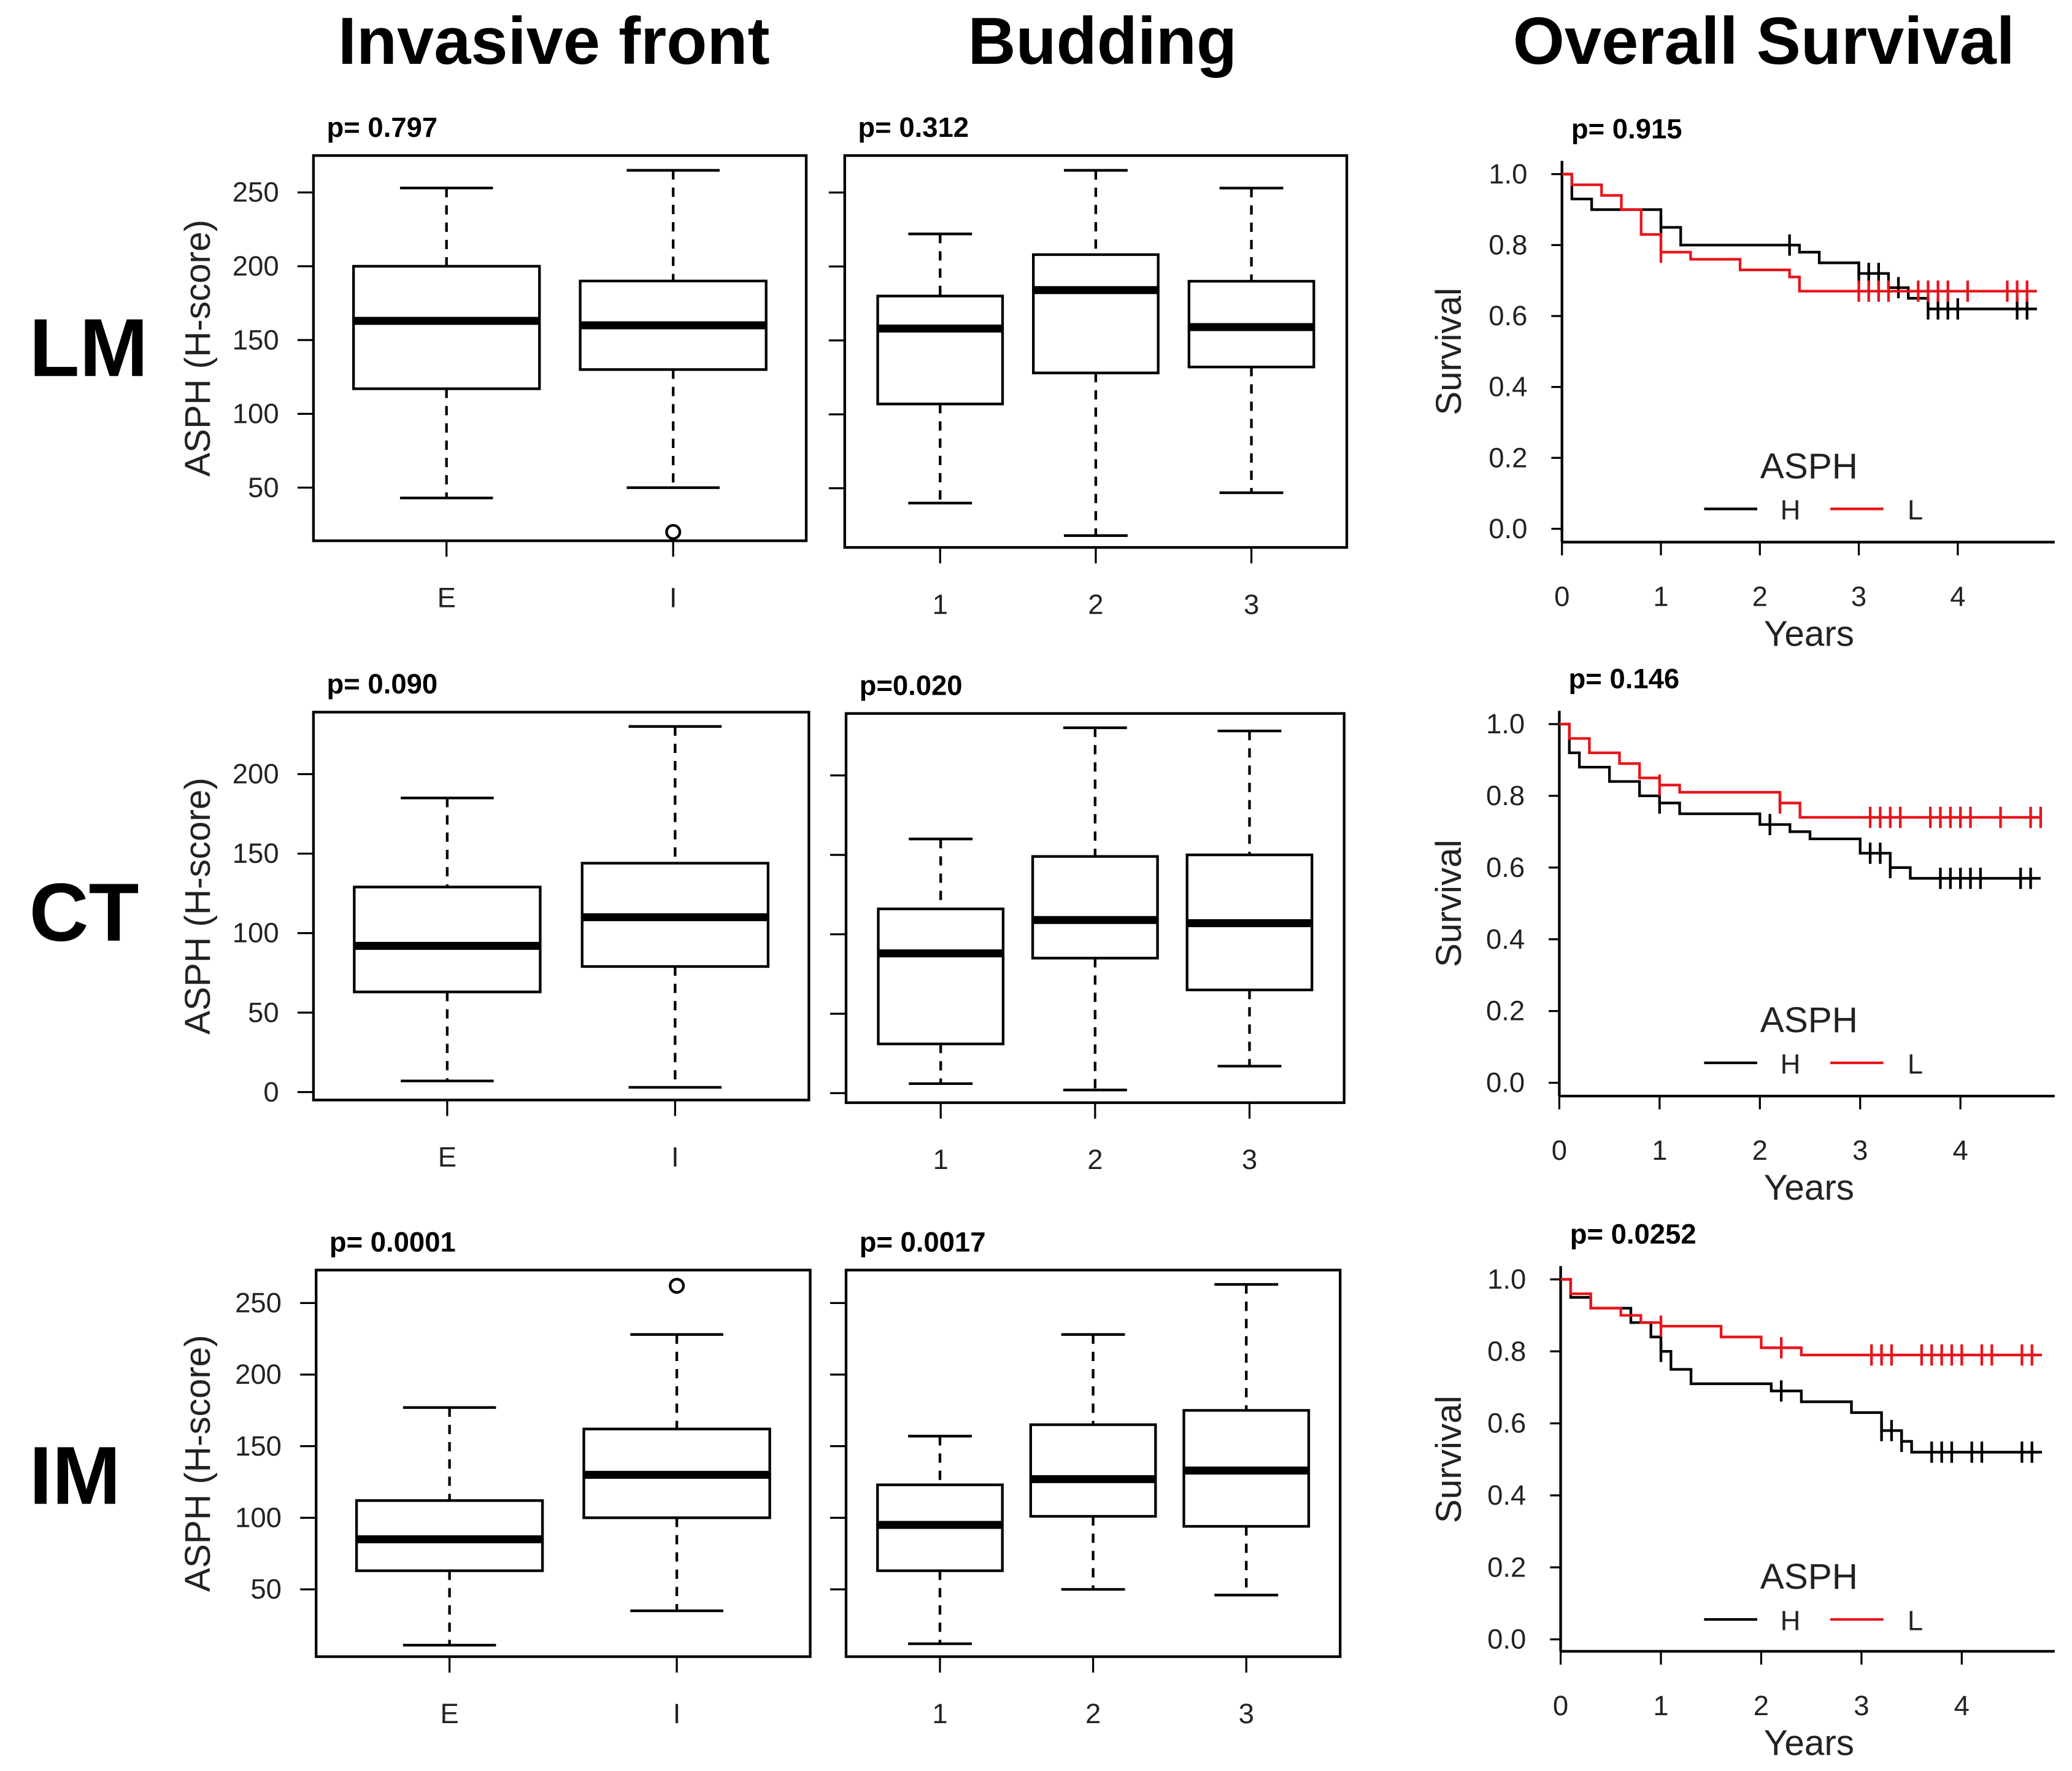  What do you see at coordinates (1086, 1477) in the screenshot?
I see `boxplot-im-budding: p= 0.0017 1 2 3` at bounding box center [1086, 1477].